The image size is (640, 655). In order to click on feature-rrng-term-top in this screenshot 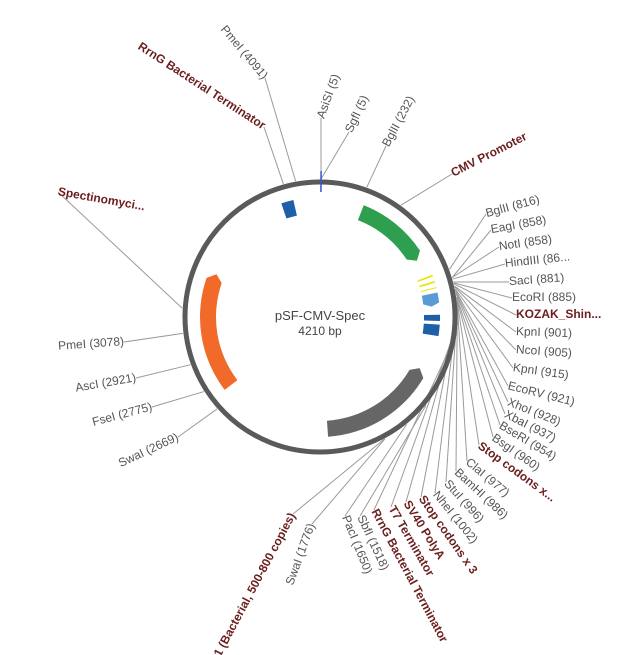, I will do `click(289, 209)`.